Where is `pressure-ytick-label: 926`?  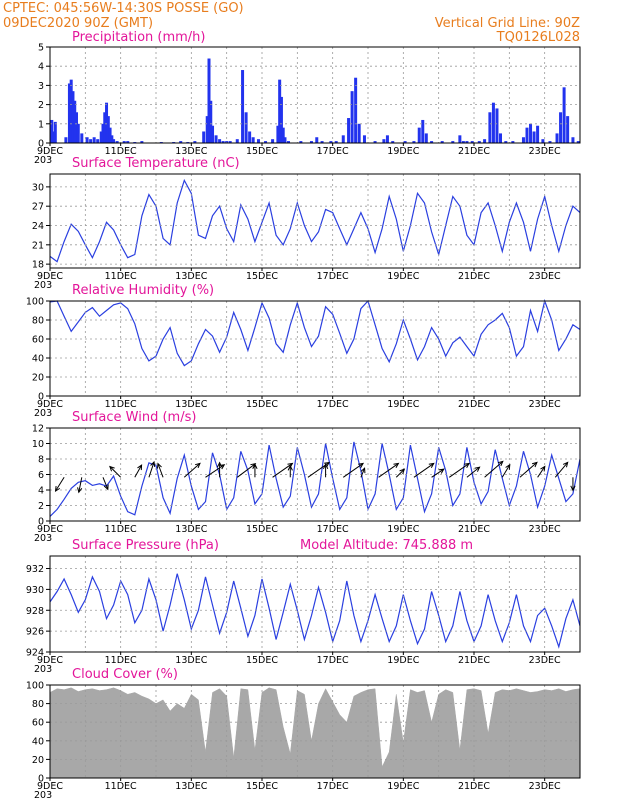
pressure-ytick-label: 926 is located at coordinates (35, 632).